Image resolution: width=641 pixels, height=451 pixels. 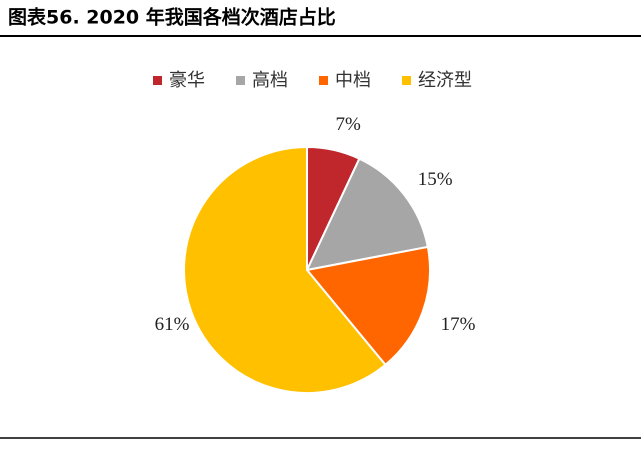 What do you see at coordinates (458, 324) in the screenshot?
I see `data-label: 17%` at bounding box center [458, 324].